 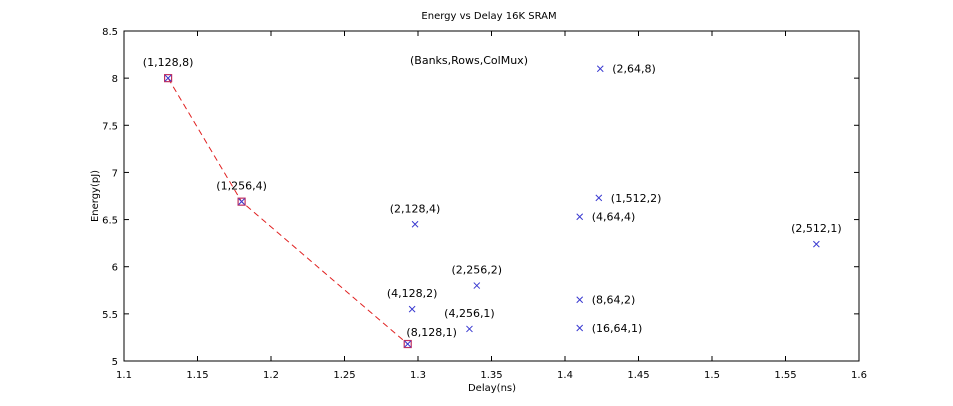 I want to click on data-point: (4,256,1), so click(x=469, y=320).